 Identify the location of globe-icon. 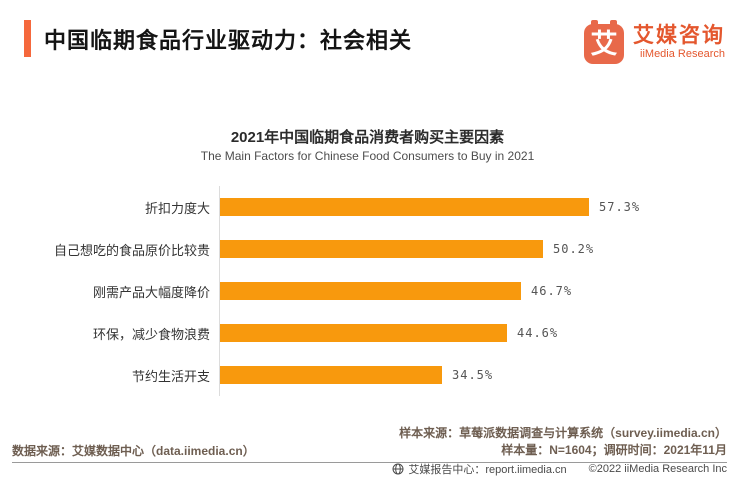
(398, 469).